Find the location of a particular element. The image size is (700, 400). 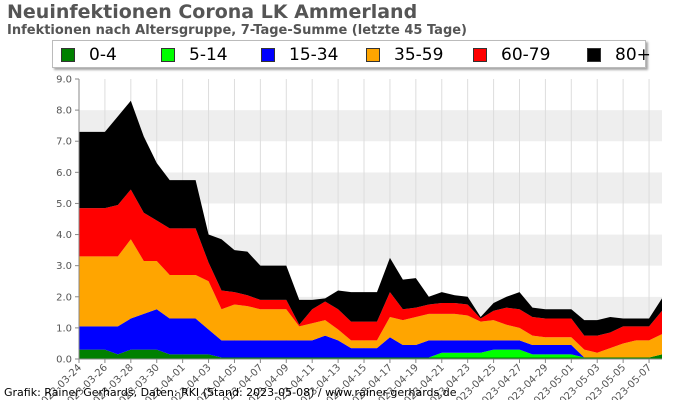

legend-item-35-59: 35-59 is located at coordinates (404, 55).